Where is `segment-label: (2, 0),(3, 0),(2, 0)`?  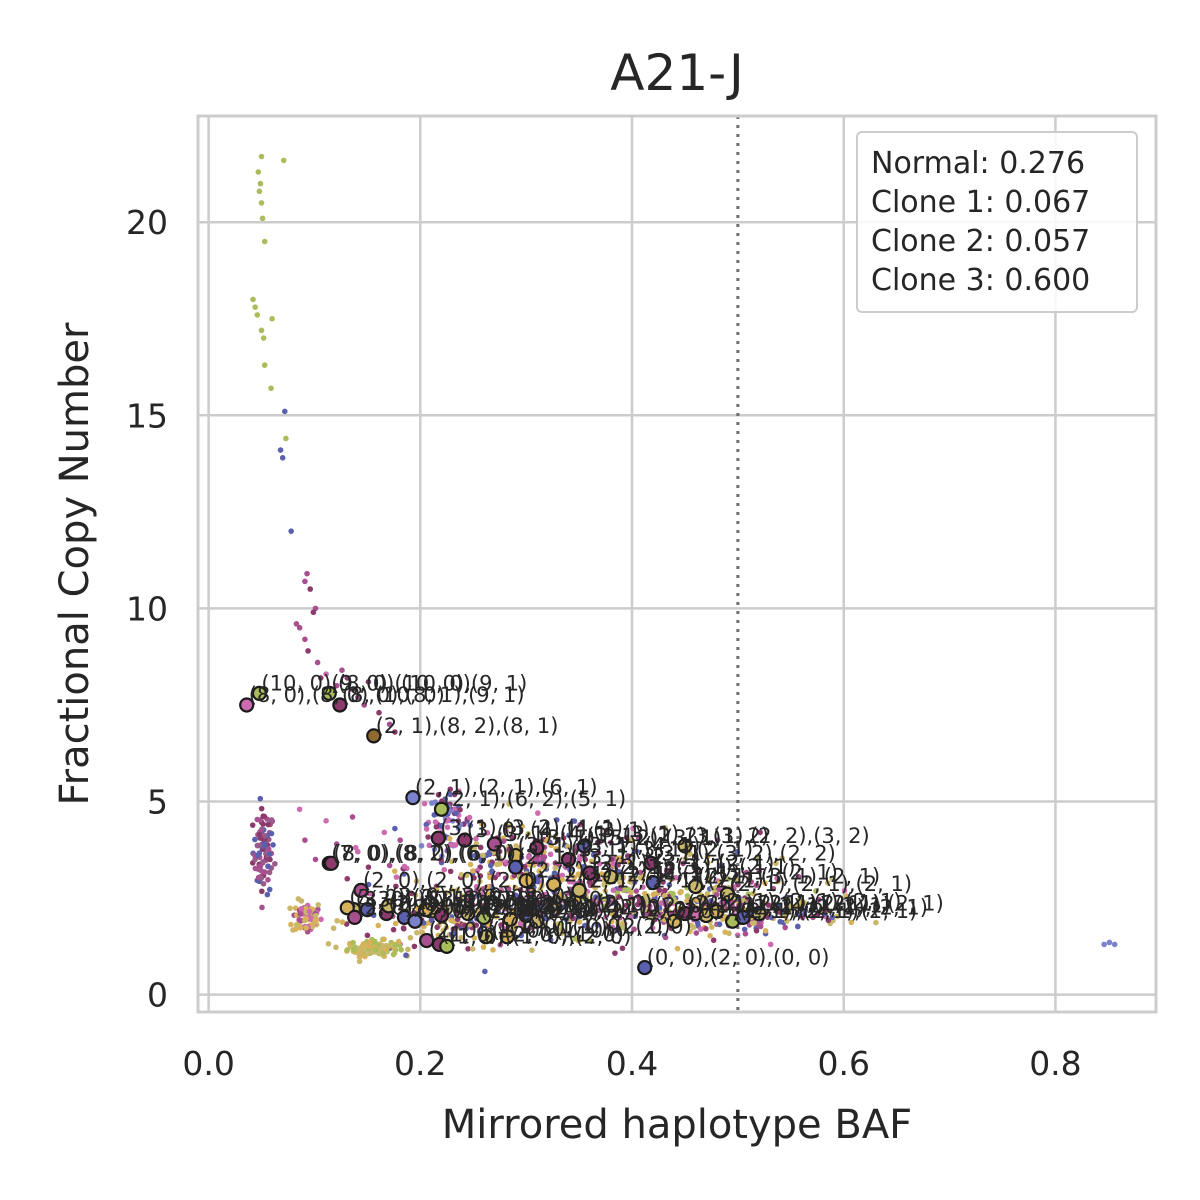 segment-label: (2, 0),(3, 0),(2, 0) is located at coordinates (448, 907).